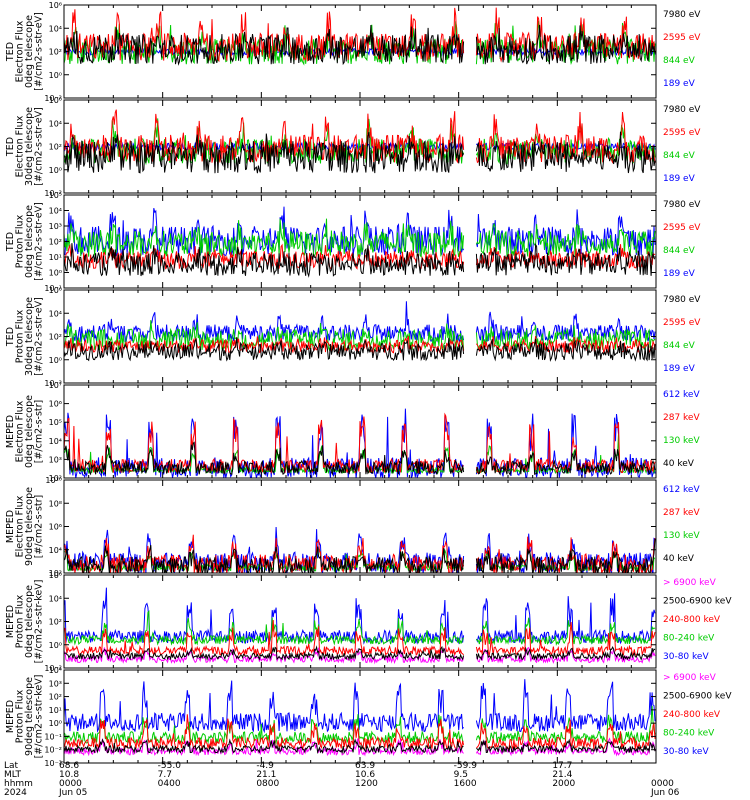 The height and width of the screenshot is (800, 750). What do you see at coordinates (11, 766) in the screenshot?
I see `footer-row-label: Lat` at bounding box center [11, 766].